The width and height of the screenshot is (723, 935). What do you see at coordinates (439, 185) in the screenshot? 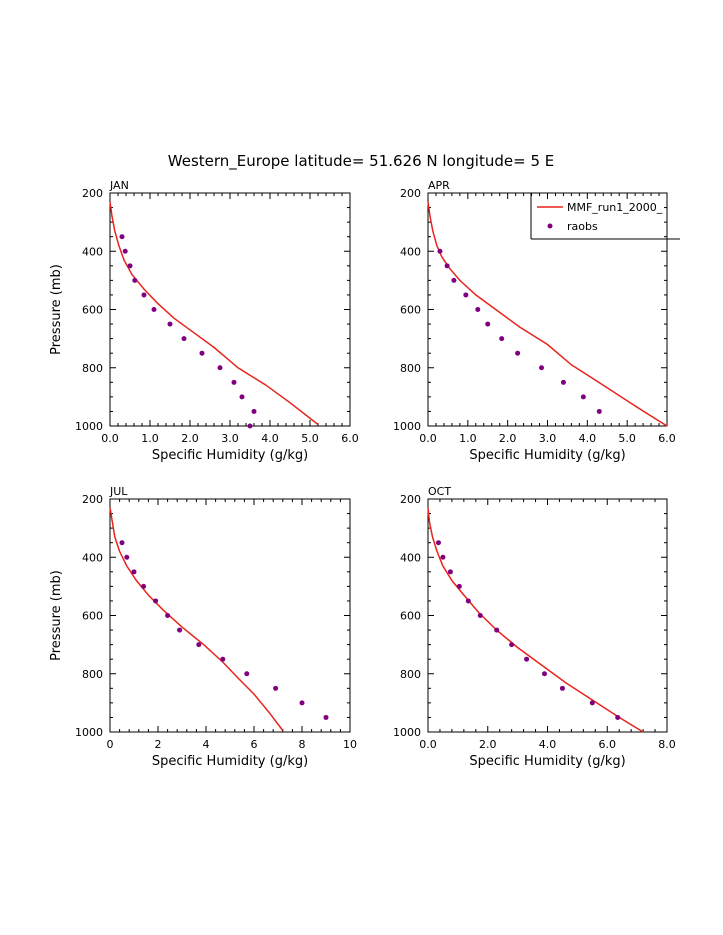
I see `panel-label: APR` at bounding box center [439, 185].